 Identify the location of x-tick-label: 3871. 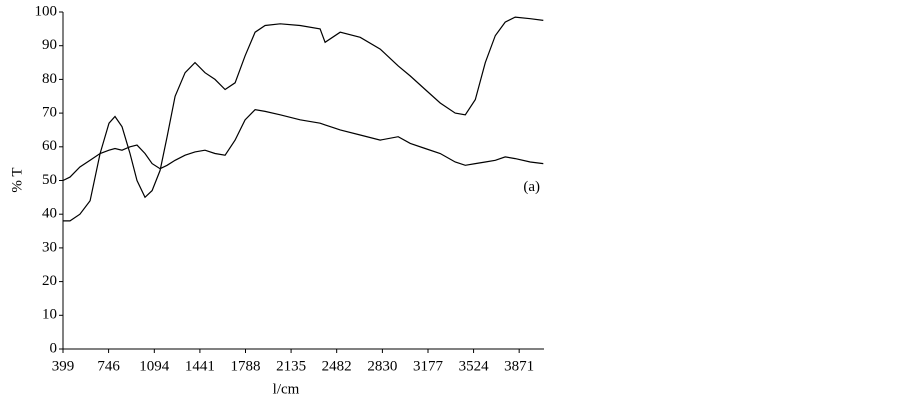
(519, 366).